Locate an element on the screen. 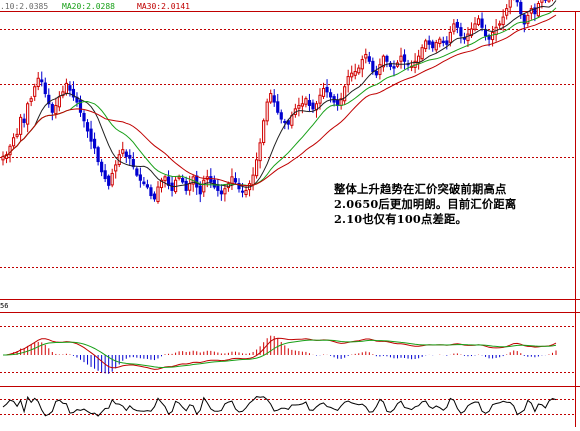  indicator-axis-label: 56 is located at coordinates (4, 306).